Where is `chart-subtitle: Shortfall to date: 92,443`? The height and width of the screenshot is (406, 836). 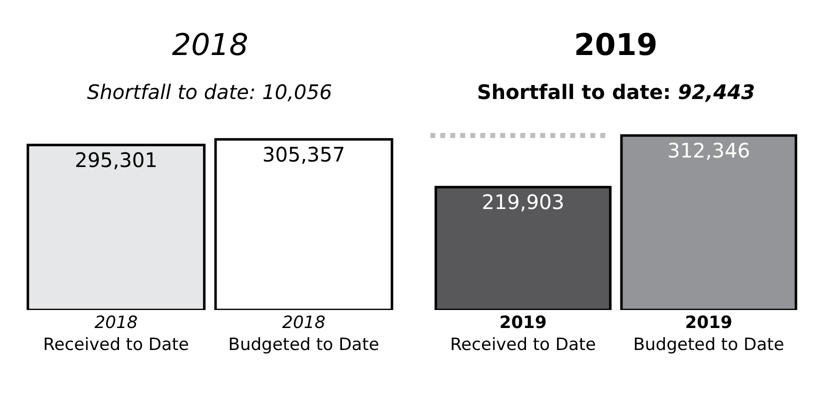
chart-subtitle: Shortfall to date: 92,443 is located at coordinates (616, 92).